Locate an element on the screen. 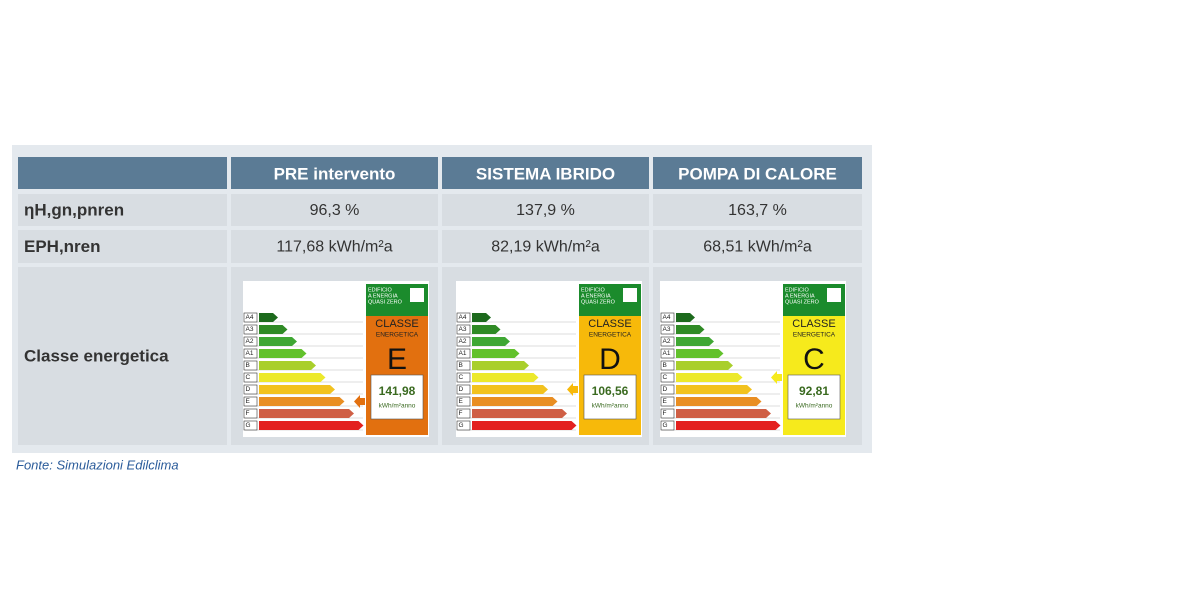  row-label: ηH,gn,pnren is located at coordinates (74, 209).